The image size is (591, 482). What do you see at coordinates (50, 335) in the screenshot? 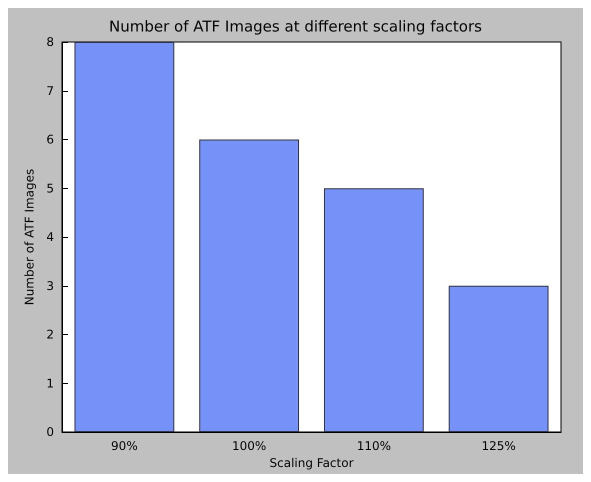
I see `y-tick-label: 2` at bounding box center [50, 335].